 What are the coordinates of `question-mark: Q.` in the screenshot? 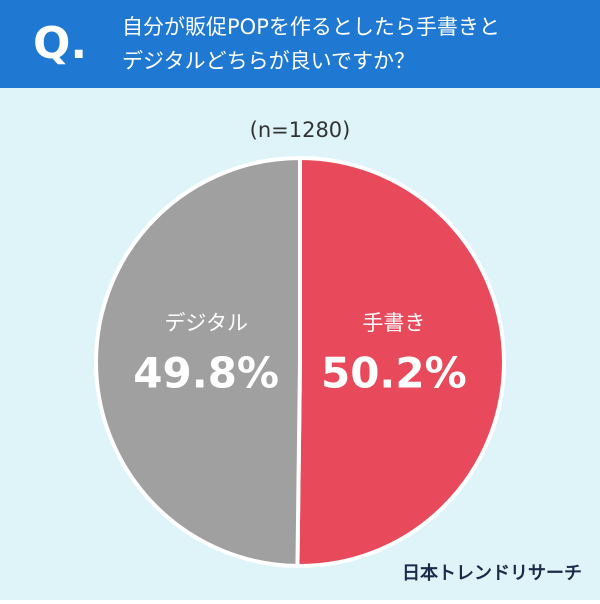 It's located at (60, 43).